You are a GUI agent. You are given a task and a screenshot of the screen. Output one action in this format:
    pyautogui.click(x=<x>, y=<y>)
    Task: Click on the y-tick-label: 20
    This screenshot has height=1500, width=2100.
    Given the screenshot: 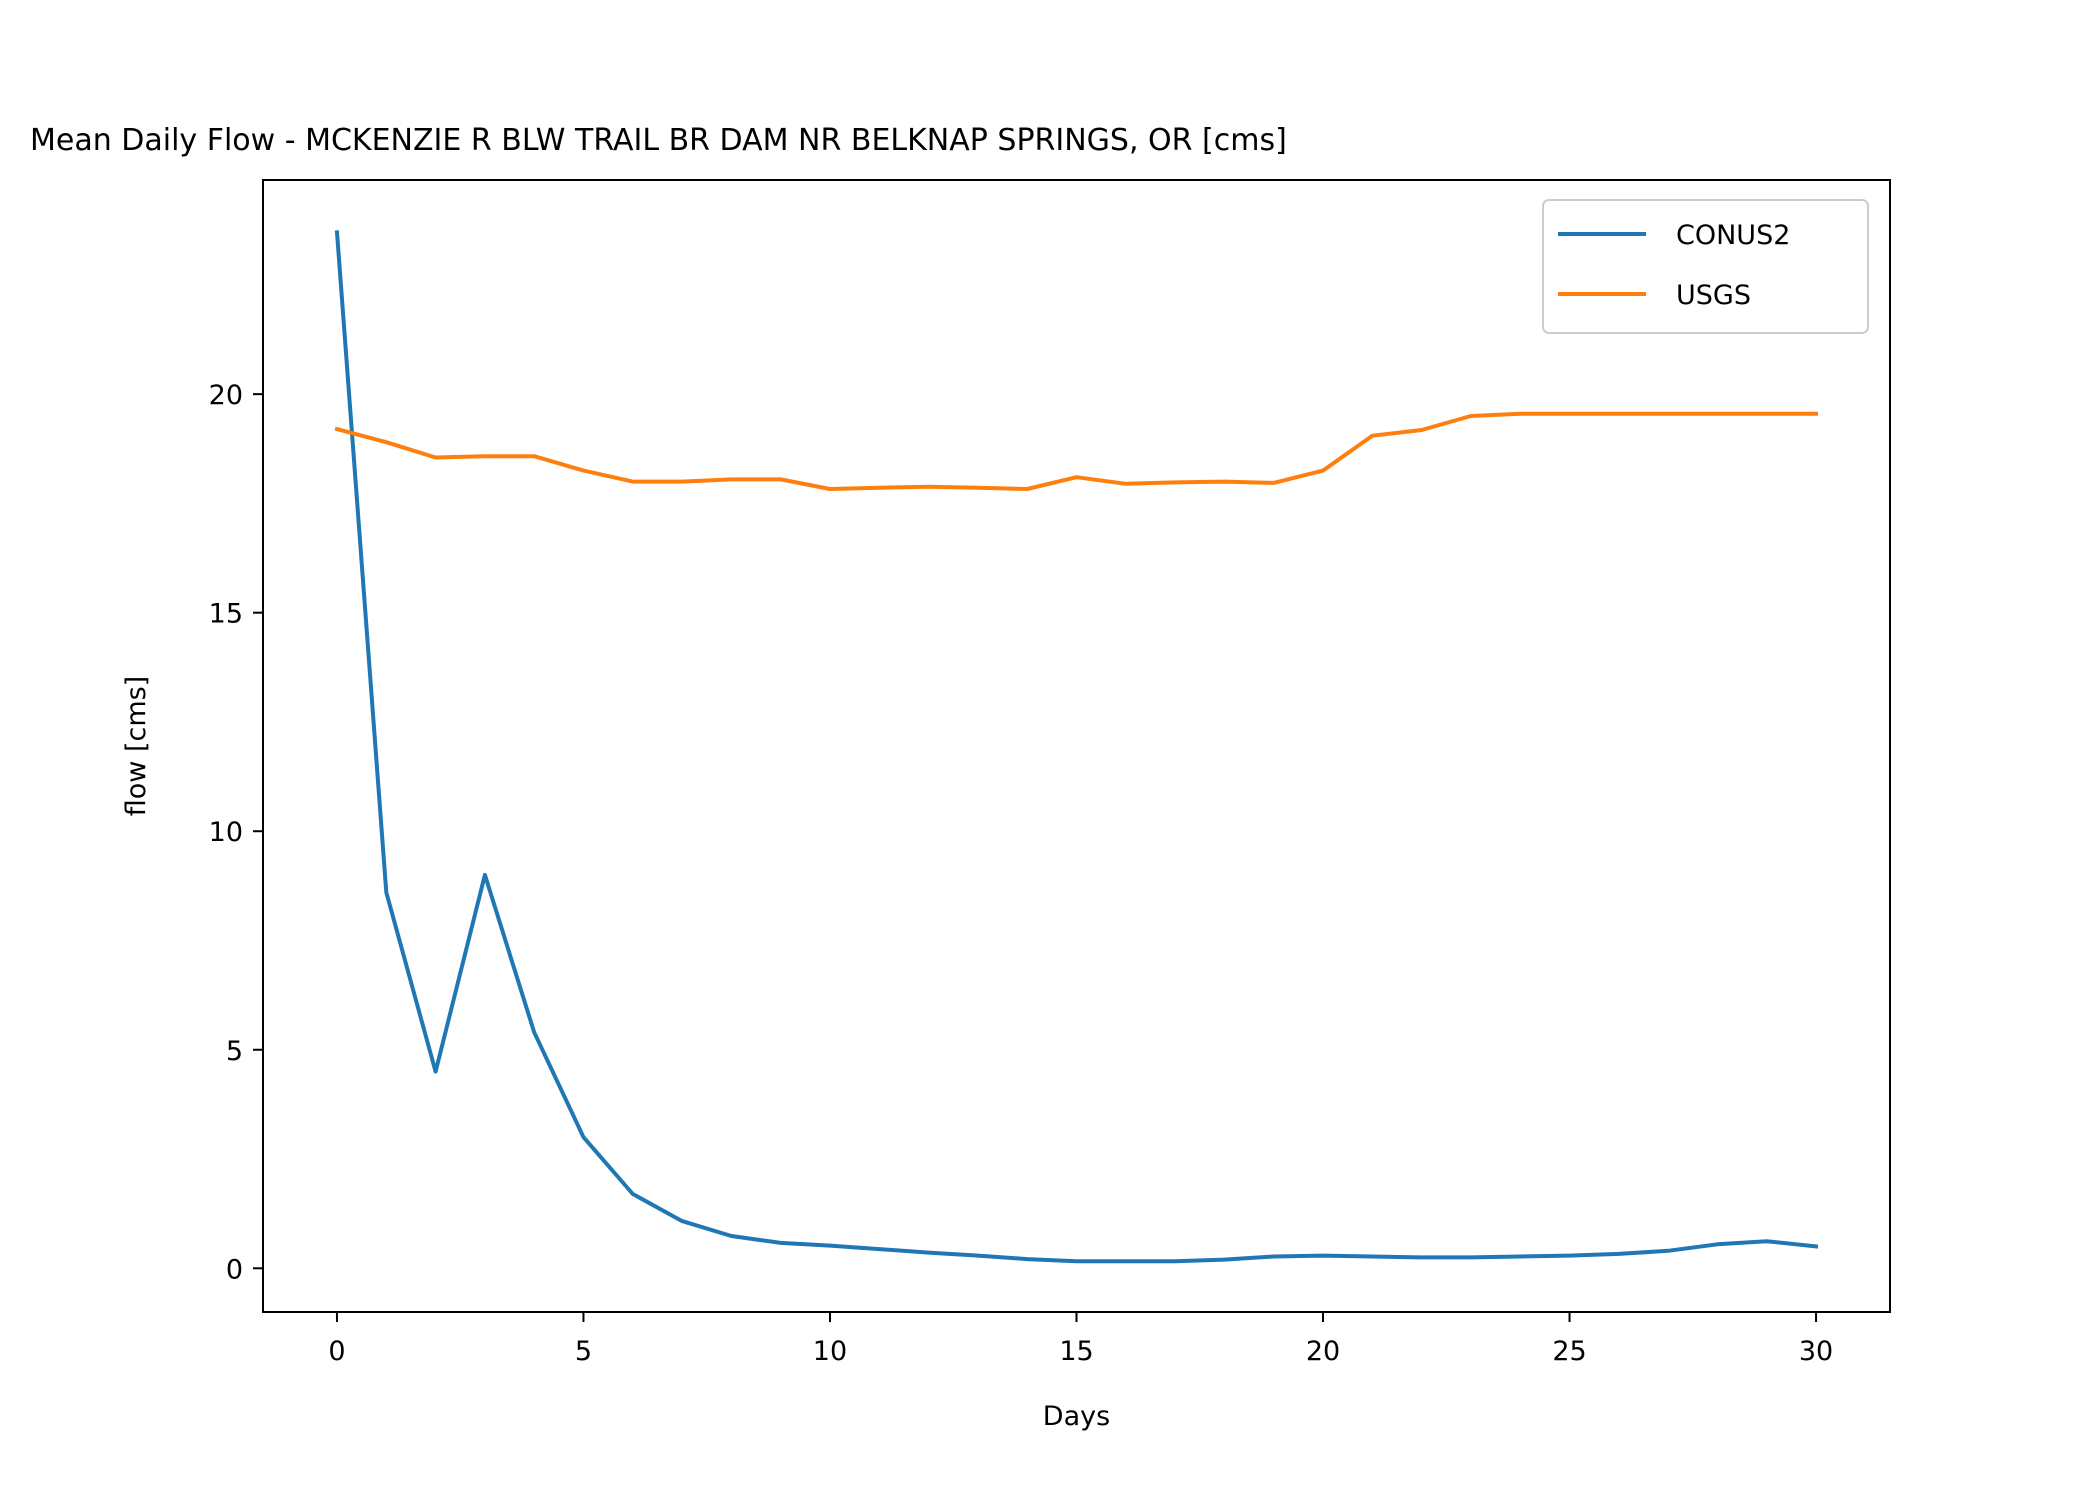 What is the action you would take?
    pyautogui.click(x=226, y=395)
    